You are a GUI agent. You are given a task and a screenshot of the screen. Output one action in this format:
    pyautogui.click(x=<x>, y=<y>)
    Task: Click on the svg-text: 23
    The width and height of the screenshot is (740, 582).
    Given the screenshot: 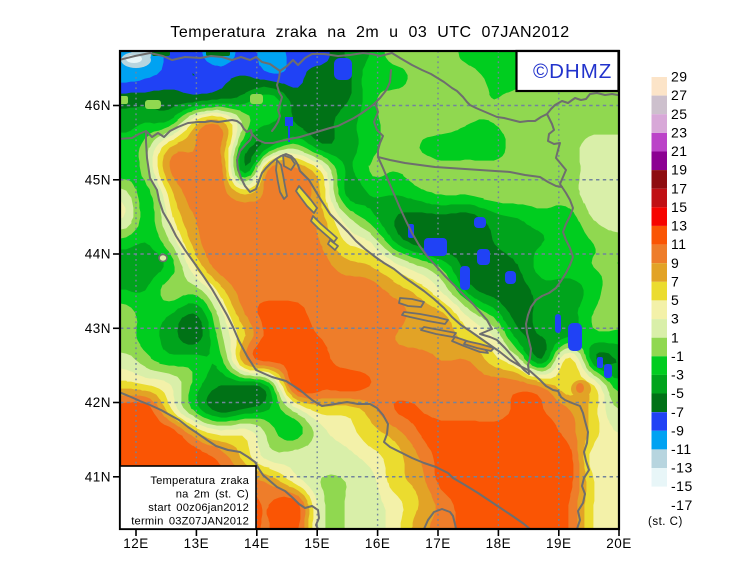 What is the action you would take?
    pyautogui.click(x=679, y=133)
    